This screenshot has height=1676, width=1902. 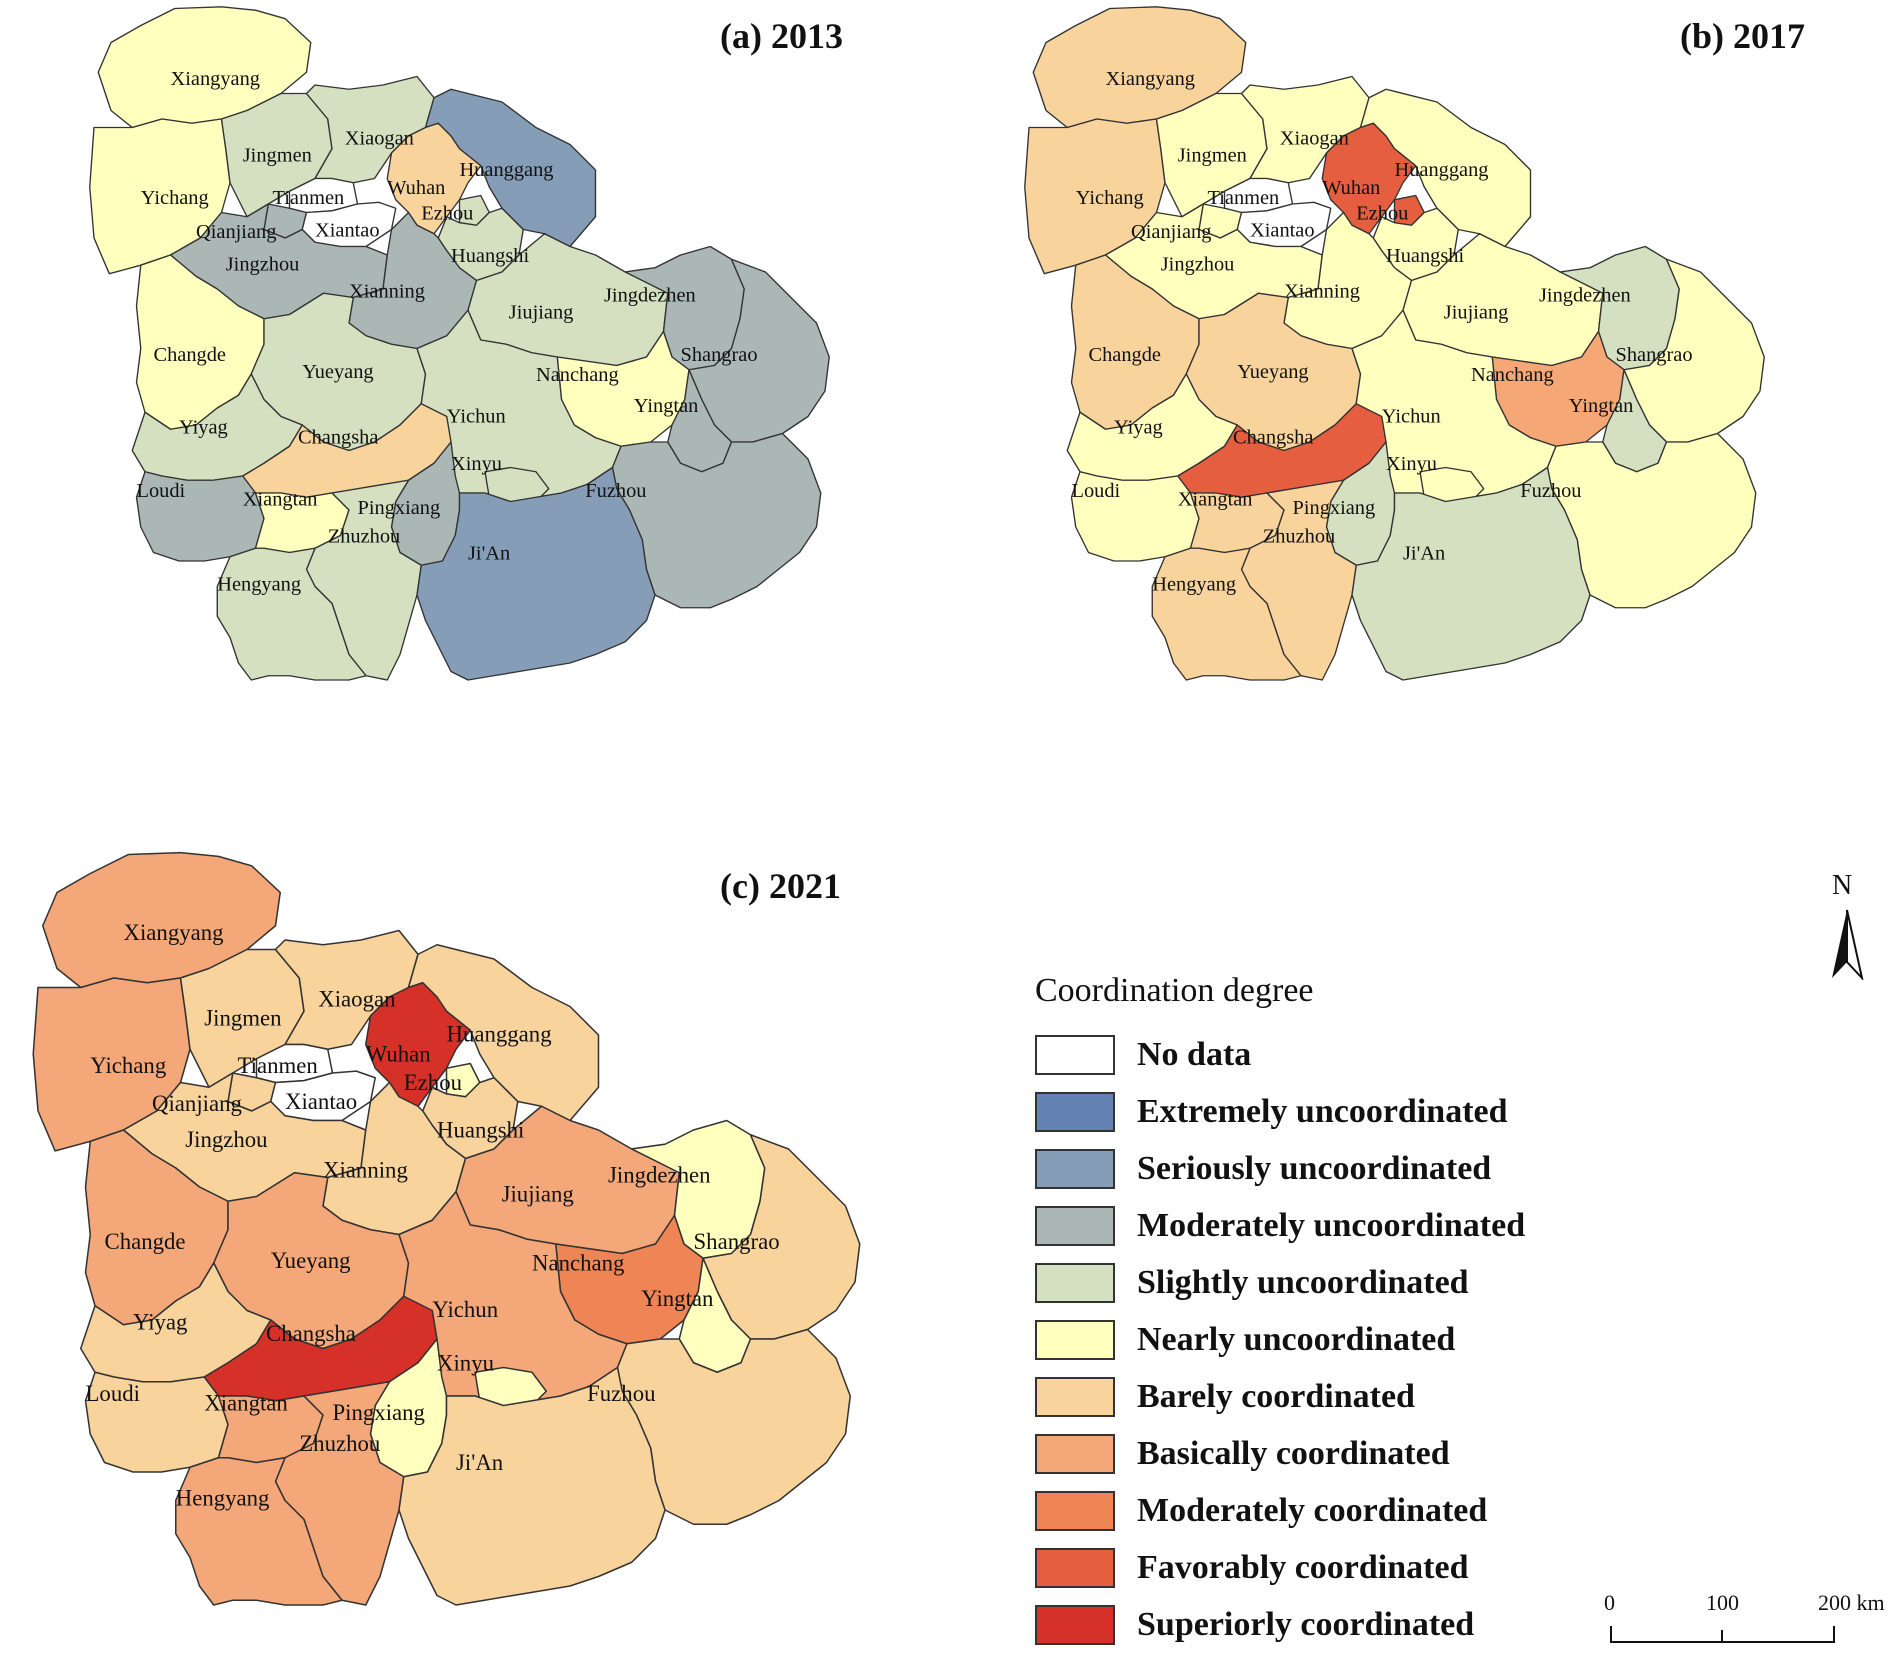 I want to click on legend-label: Favorably coordinated, so click(x=1303, y=1567).